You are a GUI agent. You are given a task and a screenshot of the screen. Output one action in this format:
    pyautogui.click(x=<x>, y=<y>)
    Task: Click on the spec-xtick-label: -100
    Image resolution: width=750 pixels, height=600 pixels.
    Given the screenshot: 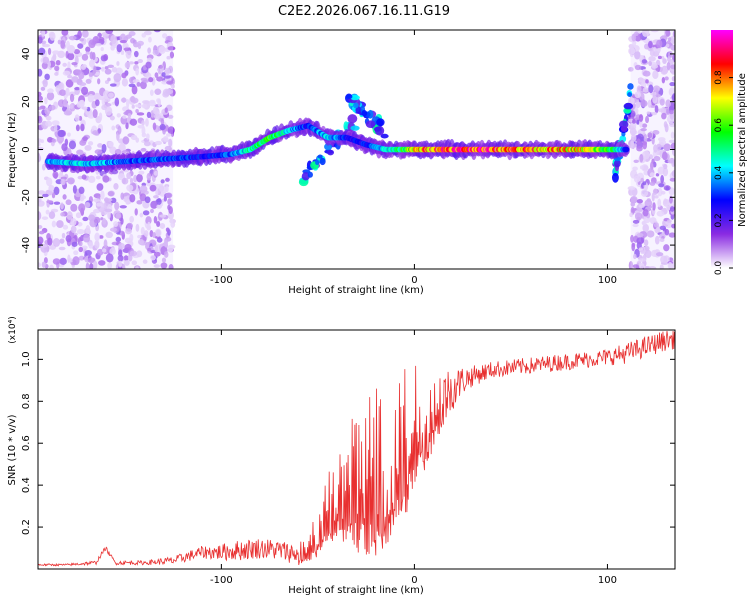 What is the action you would take?
    pyautogui.click(x=221, y=280)
    